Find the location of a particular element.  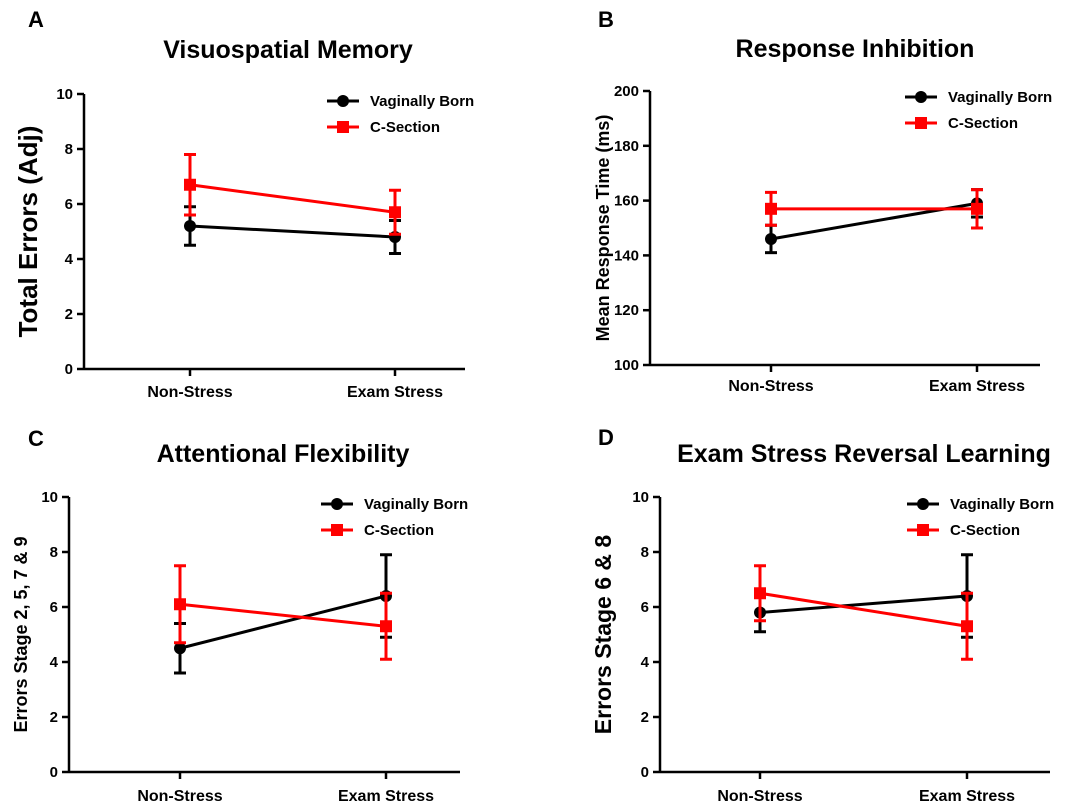

panel-letter: A is located at coordinates (36, 19).